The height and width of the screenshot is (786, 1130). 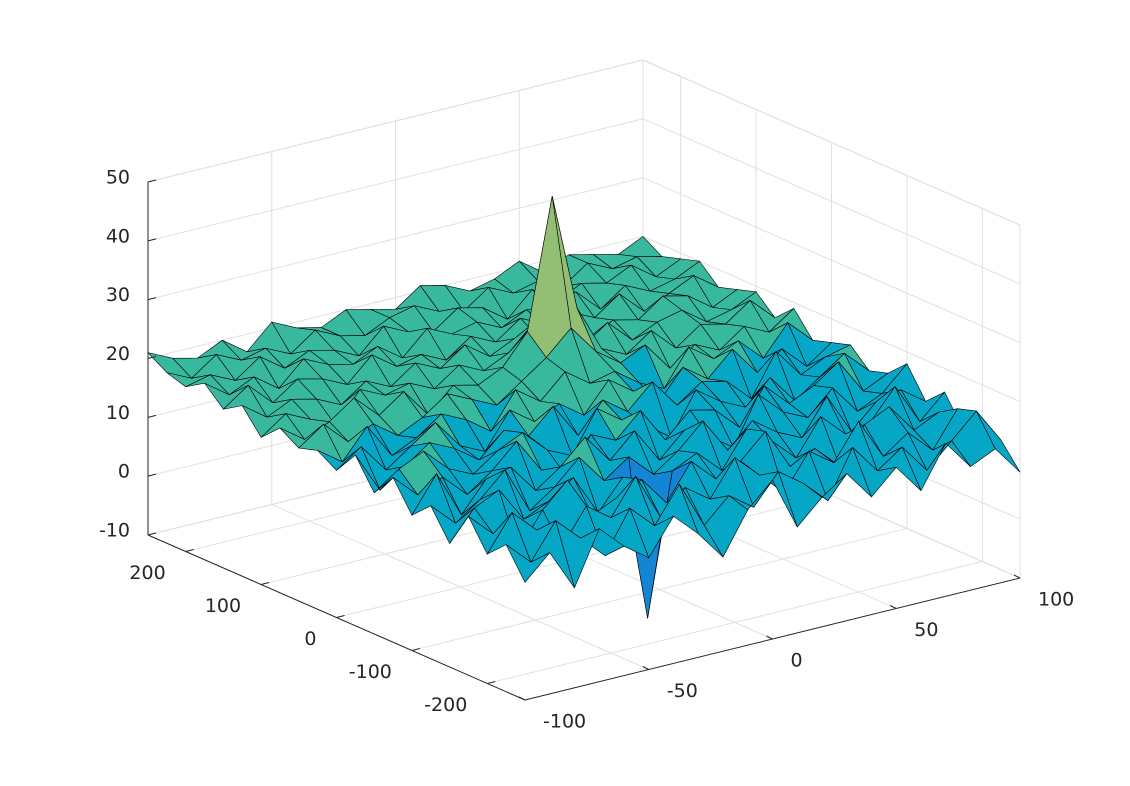 I want to click on y-tick-label: -100, so click(x=370, y=672).